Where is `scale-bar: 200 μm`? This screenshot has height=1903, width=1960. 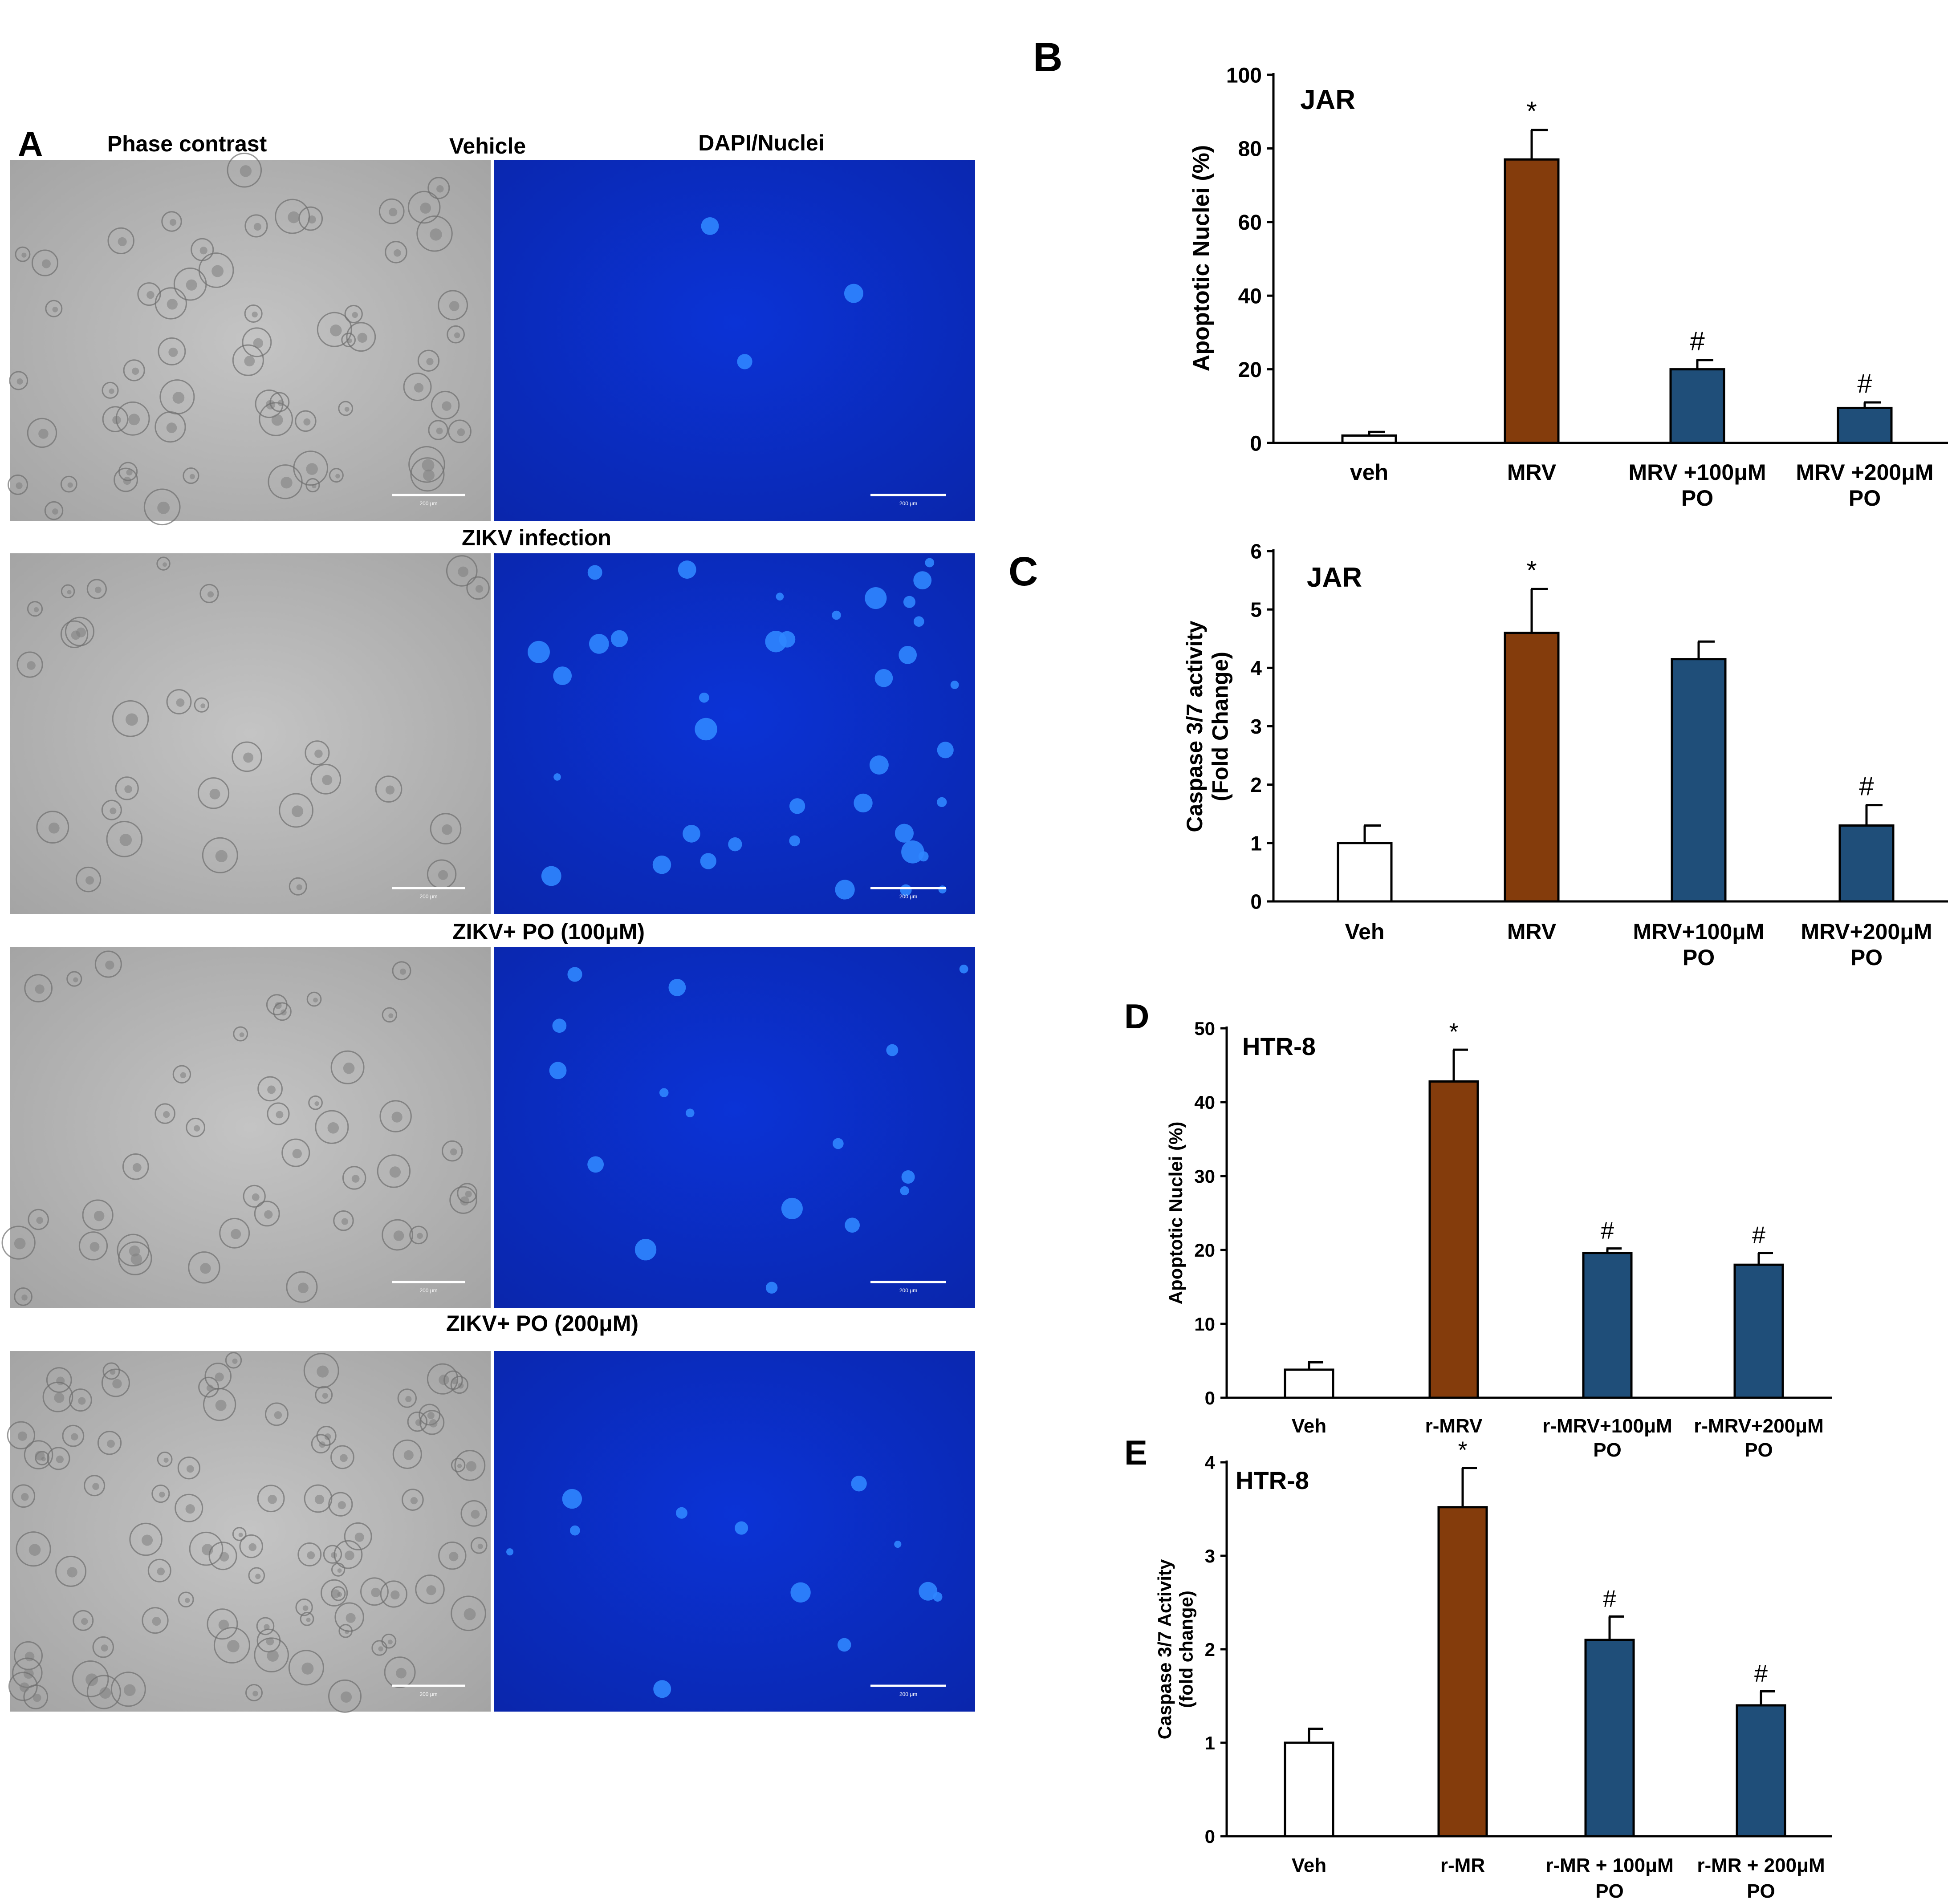
scale-bar: 200 μm is located at coordinates (908, 893).